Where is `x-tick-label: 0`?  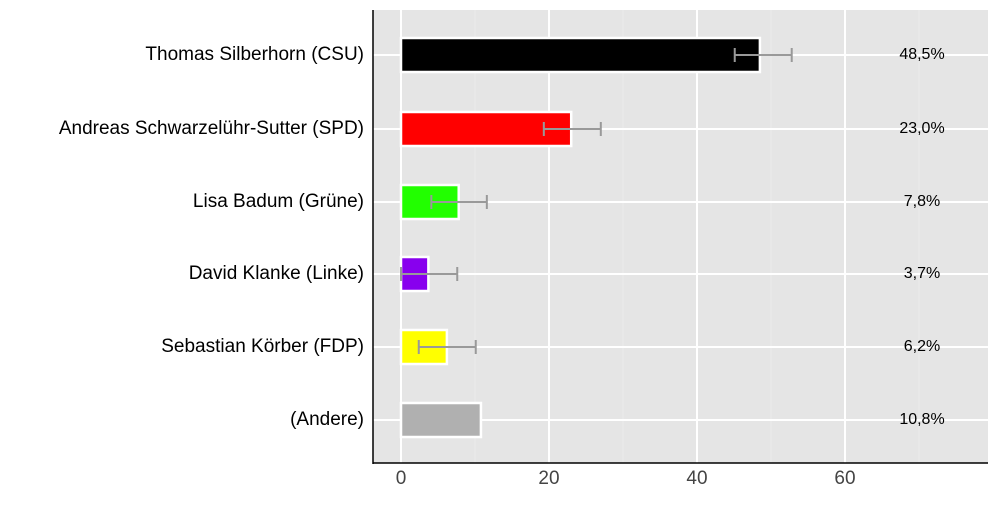 x-tick-label: 0 is located at coordinates (401, 478).